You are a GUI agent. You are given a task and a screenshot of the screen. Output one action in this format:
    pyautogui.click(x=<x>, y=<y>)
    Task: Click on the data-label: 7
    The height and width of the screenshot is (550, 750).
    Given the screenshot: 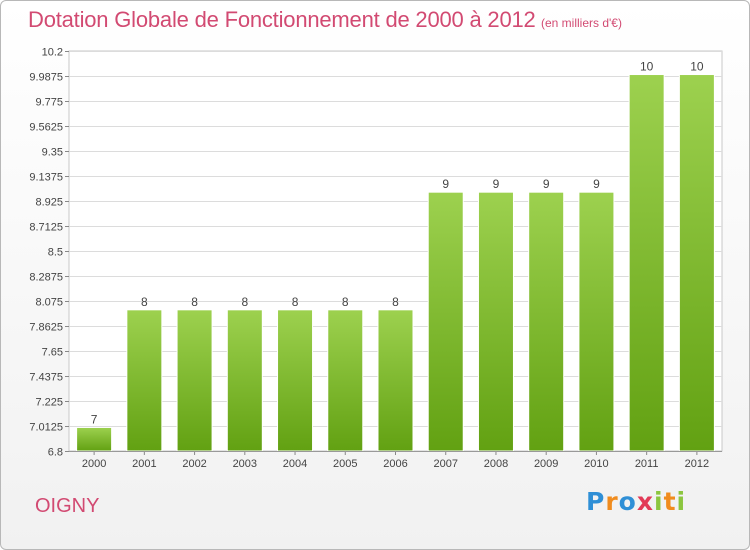 What is the action you would take?
    pyautogui.click(x=94, y=419)
    